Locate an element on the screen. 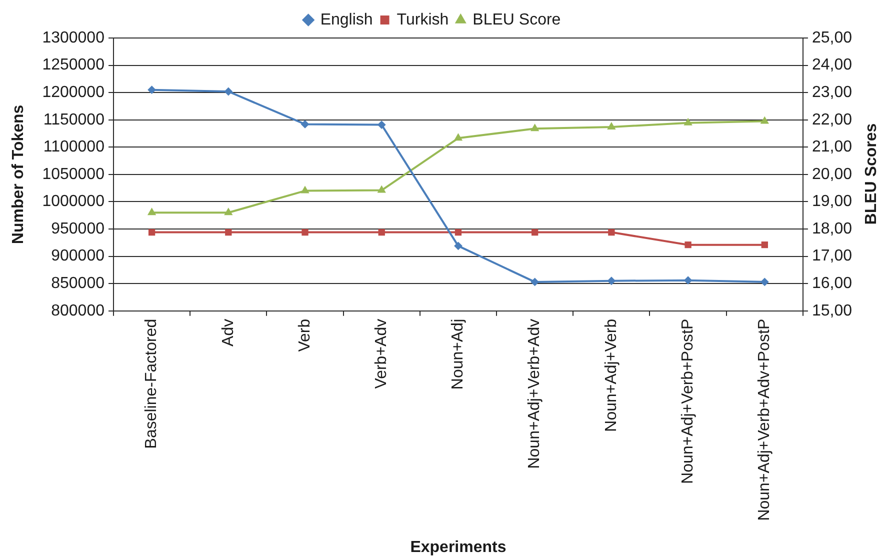 Image resolution: width=886 pixels, height=559 pixels. x-tick-label: Noun+Adj+Verb is located at coordinates (611, 375).